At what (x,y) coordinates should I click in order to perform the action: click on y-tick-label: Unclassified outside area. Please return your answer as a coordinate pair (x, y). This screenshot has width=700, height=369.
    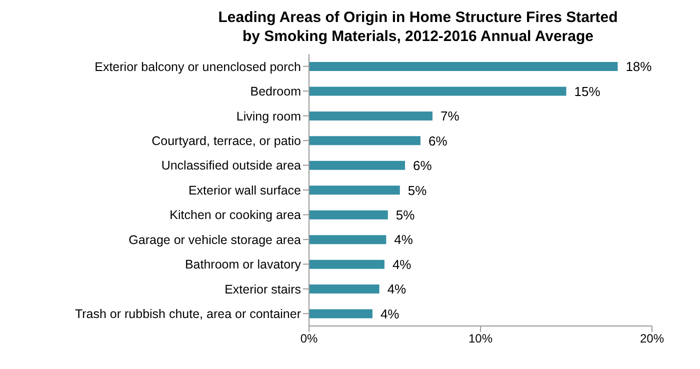
    Looking at the image, I should click on (231, 165).